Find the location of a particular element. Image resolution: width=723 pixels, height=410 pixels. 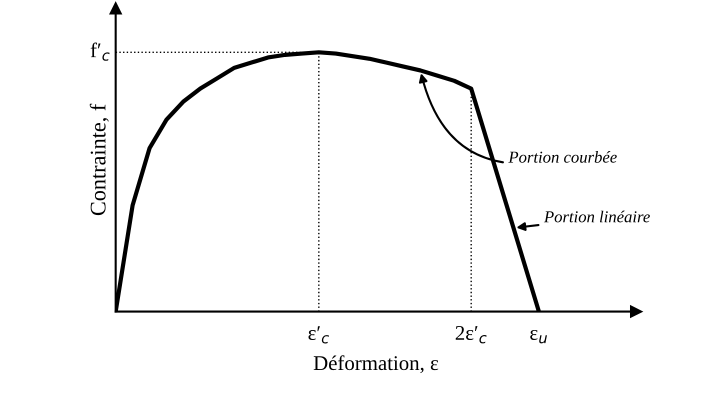

x-tick-label: ε′$_{c}$ is located at coordinates (319, 335).